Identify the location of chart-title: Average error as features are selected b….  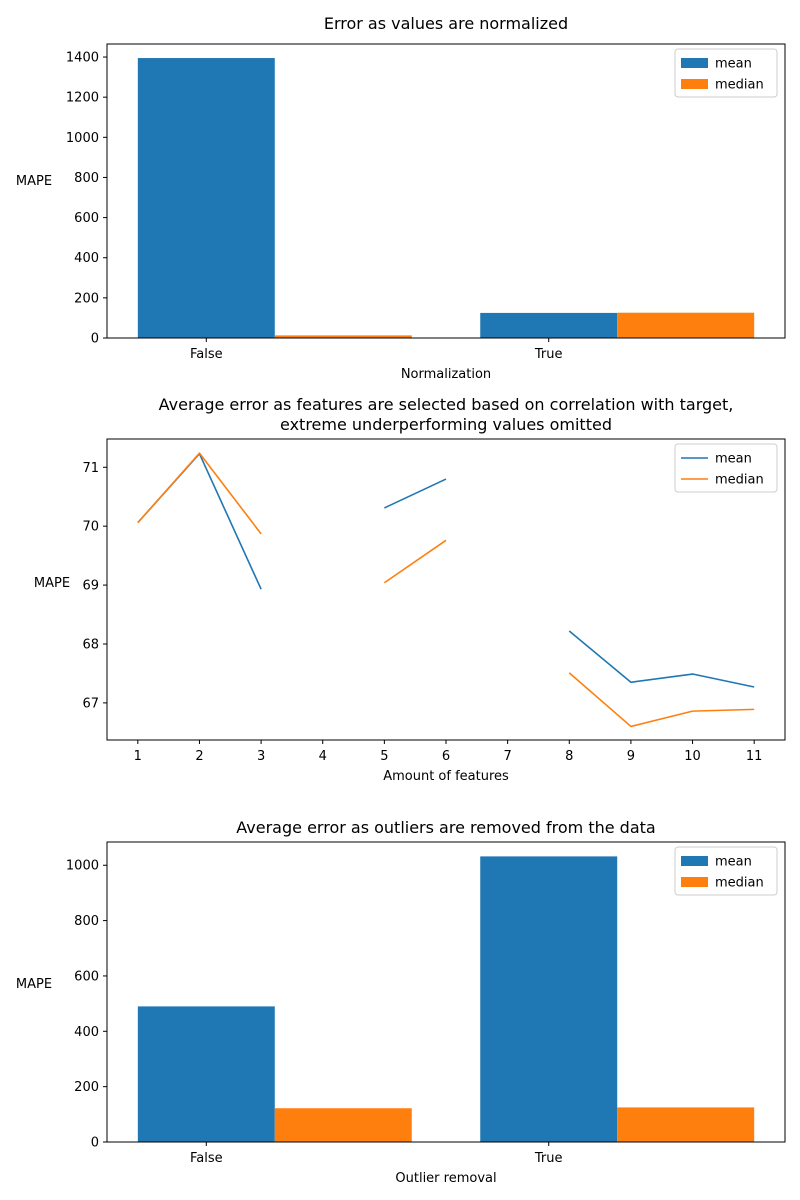
(446, 404).